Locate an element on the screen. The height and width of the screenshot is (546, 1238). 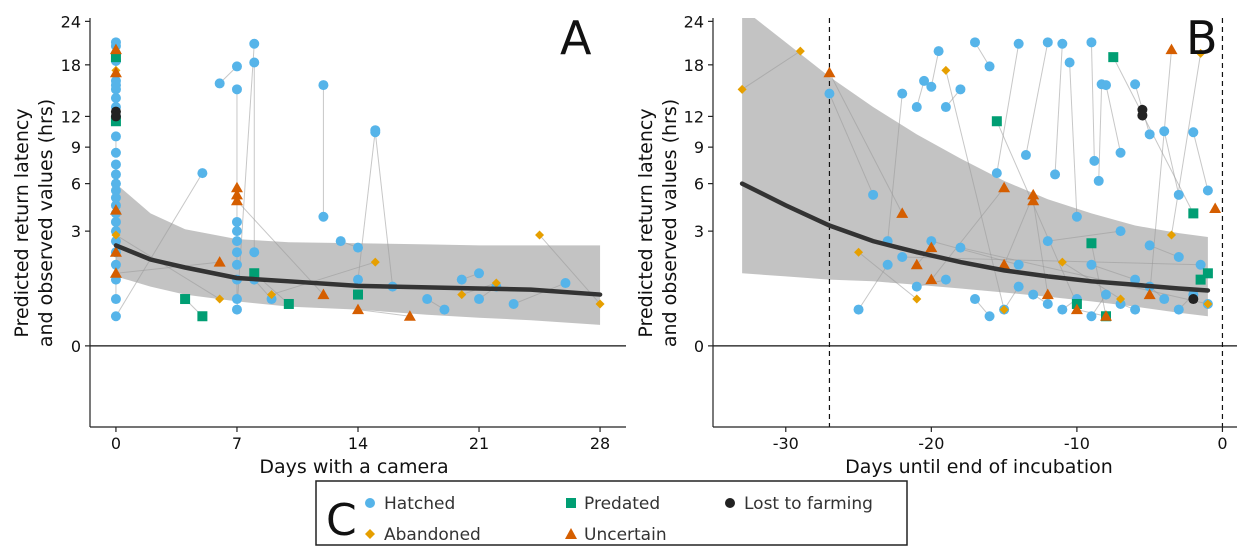
panel-b-x-tick-label: 0 is located at coordinates (1222, 443).